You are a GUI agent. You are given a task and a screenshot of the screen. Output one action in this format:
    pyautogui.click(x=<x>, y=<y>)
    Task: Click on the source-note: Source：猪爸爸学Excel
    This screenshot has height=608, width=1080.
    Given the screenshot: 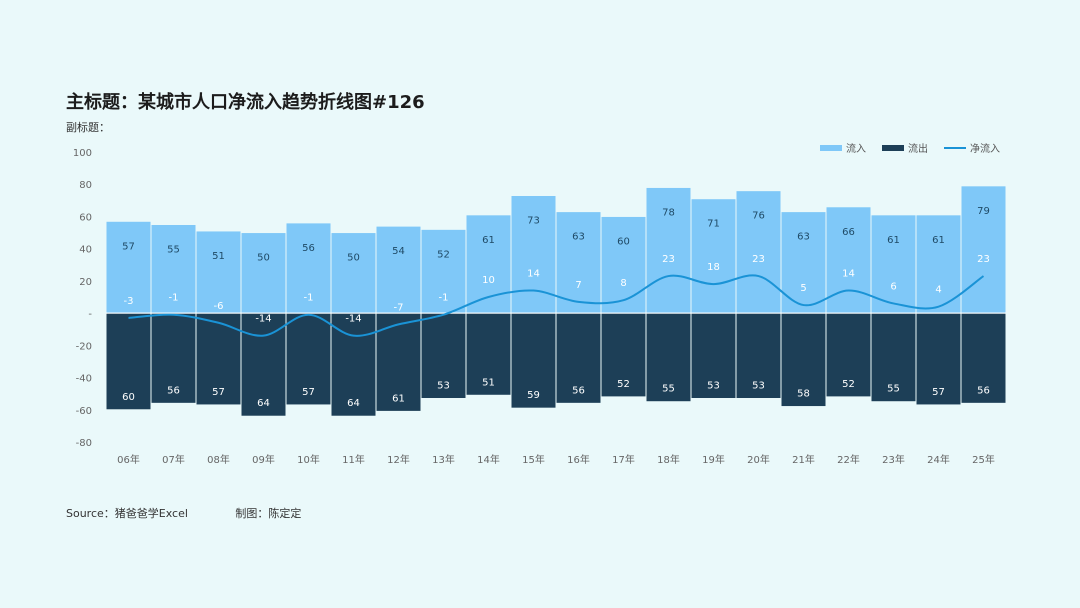 What is the action you would take?
    pyautogui.click(x=127, y=513)
    